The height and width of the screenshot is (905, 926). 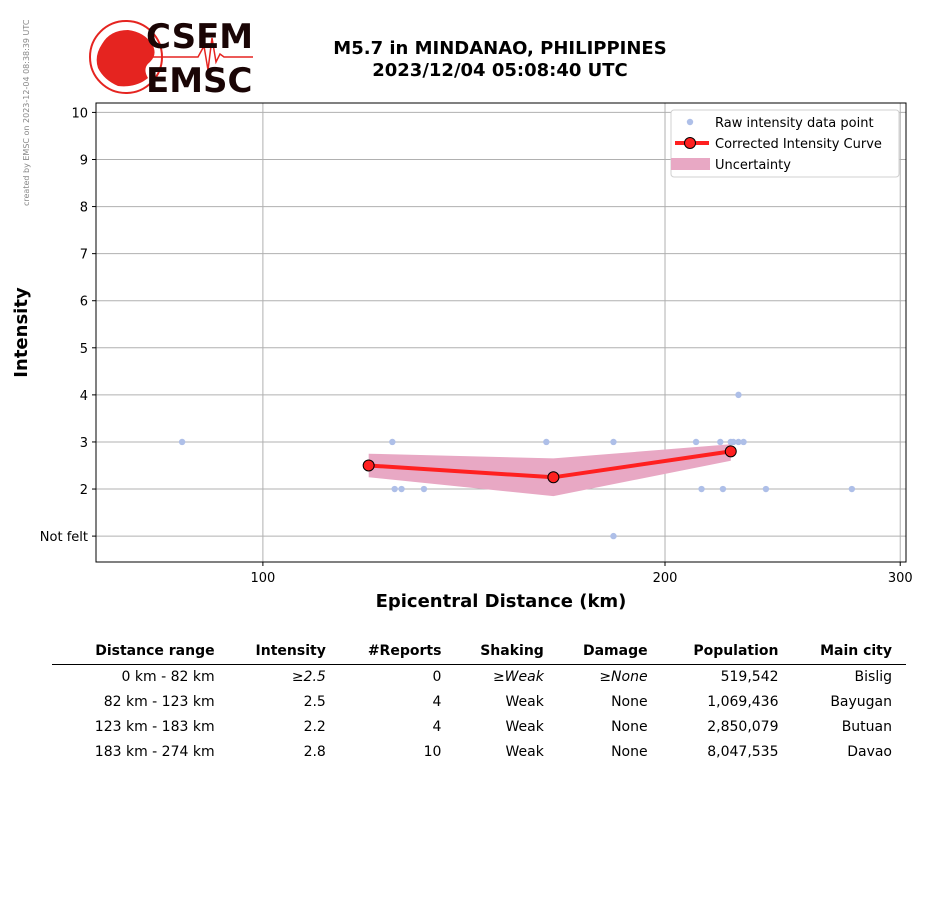 What do you see at coordinates (866, 727) in the screenshot?
I see `table-cell: Butuan` at bounding box center [866, 727].